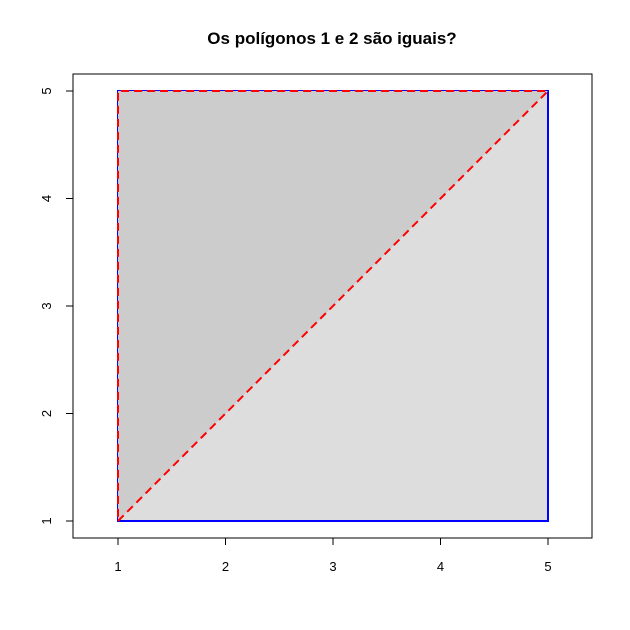  I want to click on x-tick-label: 2, so click(225, 566).